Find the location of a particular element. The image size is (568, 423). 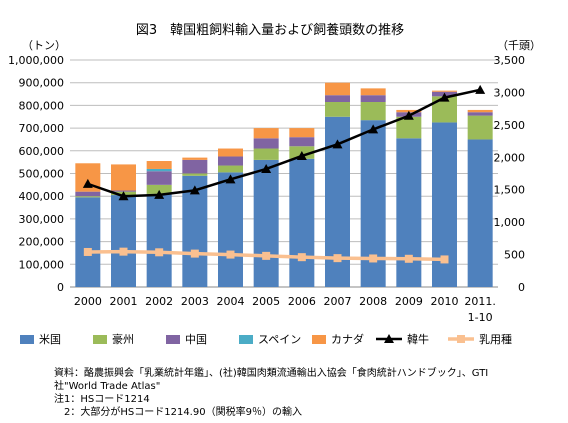

x-tick-label: 2007 is located at coordinates (338, 301).